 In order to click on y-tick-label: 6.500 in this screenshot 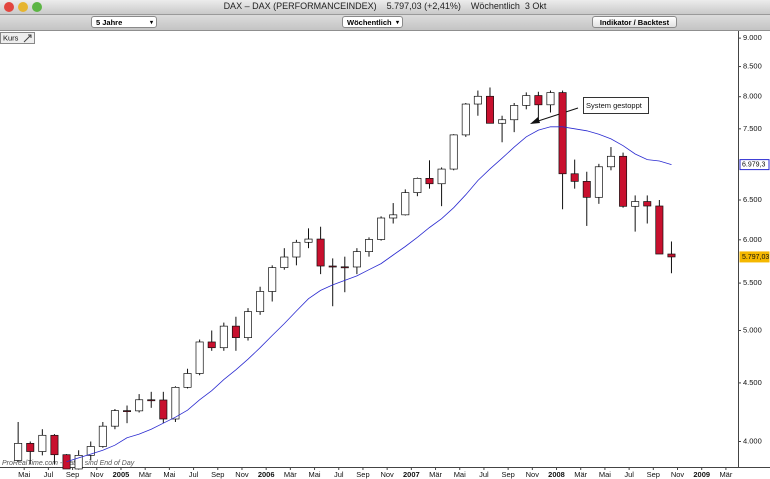, I will do `click(752, 199)`.